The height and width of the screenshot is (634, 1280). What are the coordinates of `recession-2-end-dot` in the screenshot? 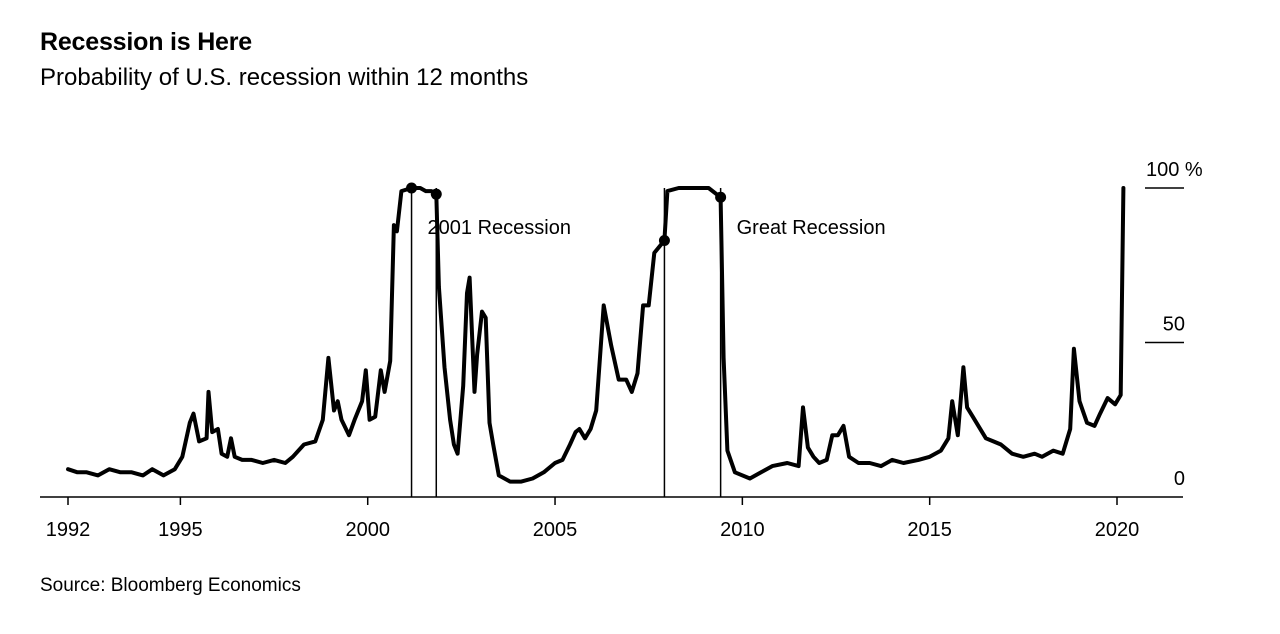 It's located at (721, 197).